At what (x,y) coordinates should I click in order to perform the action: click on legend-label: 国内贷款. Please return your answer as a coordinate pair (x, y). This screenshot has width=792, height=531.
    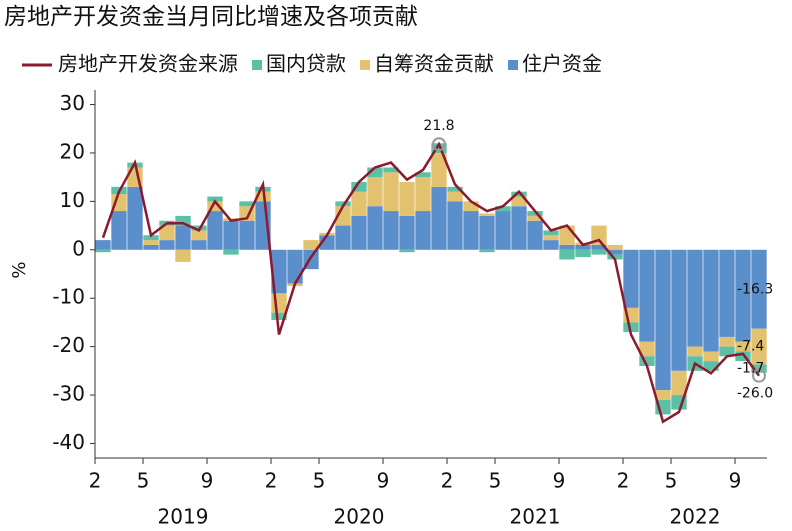
    Looking at the image, I should click on (306, 64).